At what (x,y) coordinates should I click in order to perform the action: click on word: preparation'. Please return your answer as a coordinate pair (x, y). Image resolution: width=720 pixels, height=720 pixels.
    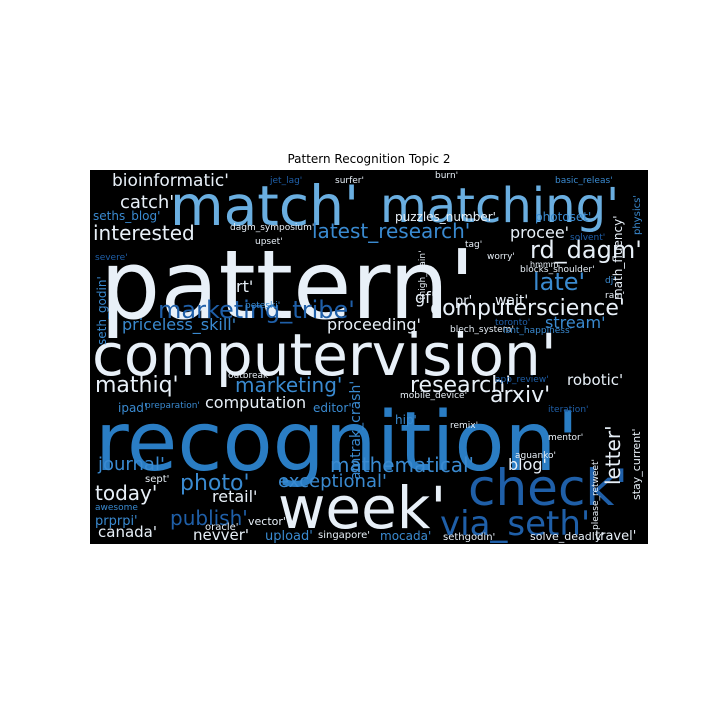
    Looking at the image, I should click on (172, 406).